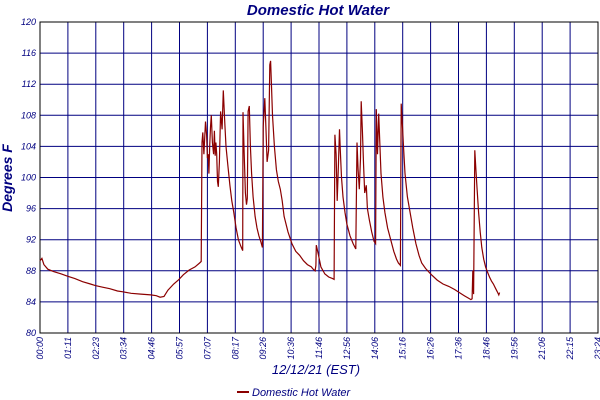 Image resolution: width=600 pixels, height=400 pixels. What do you see at coordinates (542, 349) in the screenshot?
I see `x-tick-label: 21:06` at bounding box center [542, 349].